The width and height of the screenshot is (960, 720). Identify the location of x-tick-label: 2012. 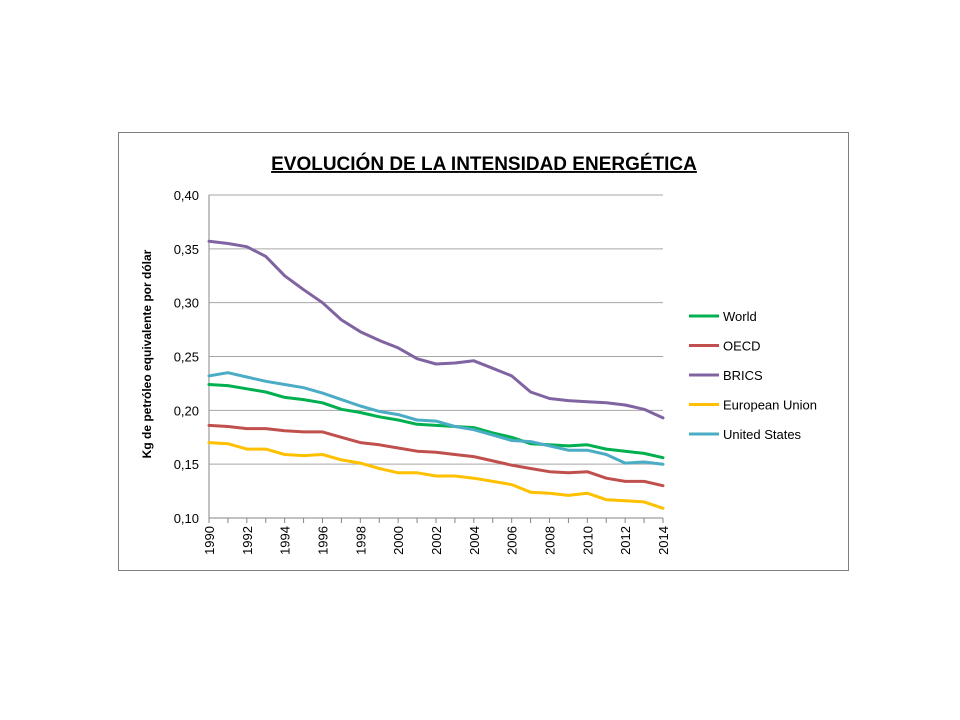
(625, 540).